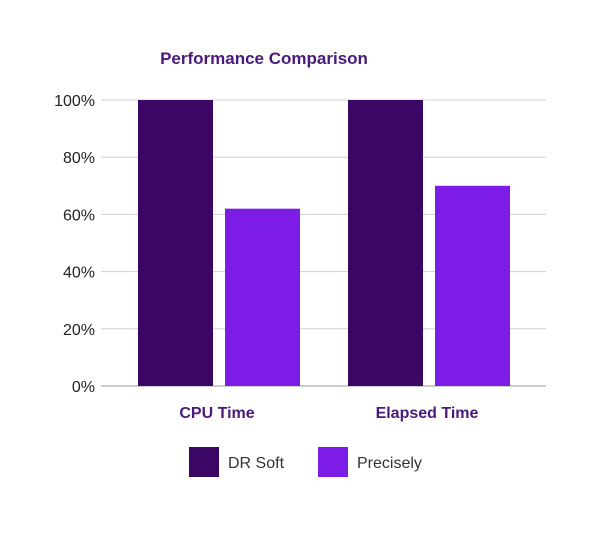 This screenshot has height=539, width=591. What do you see at coordinates (74, 101) in the screenshot?
I see `y-tick-label: 100%` at bounding box center [74, 101].